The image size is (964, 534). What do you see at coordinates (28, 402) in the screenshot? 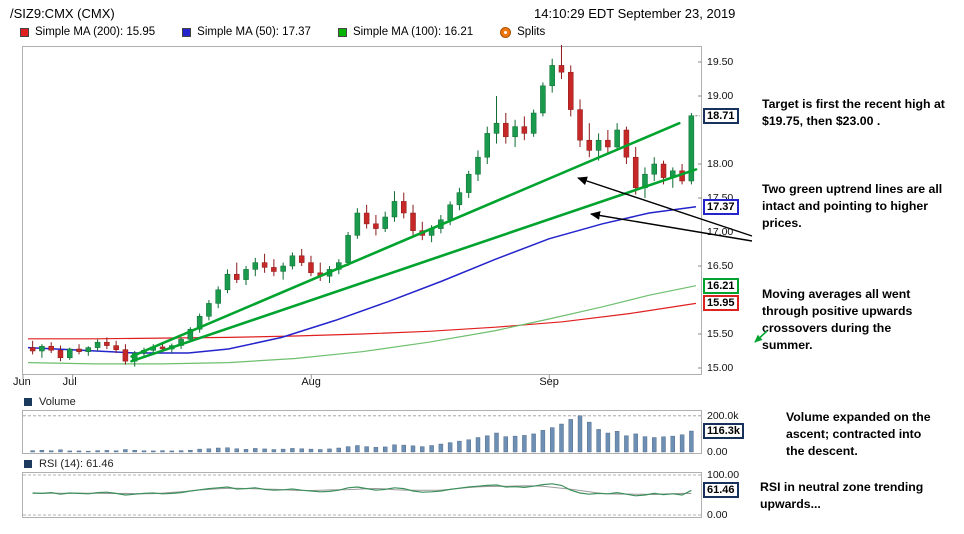
I see `volume-swatch` at bounding box center [28, 402].